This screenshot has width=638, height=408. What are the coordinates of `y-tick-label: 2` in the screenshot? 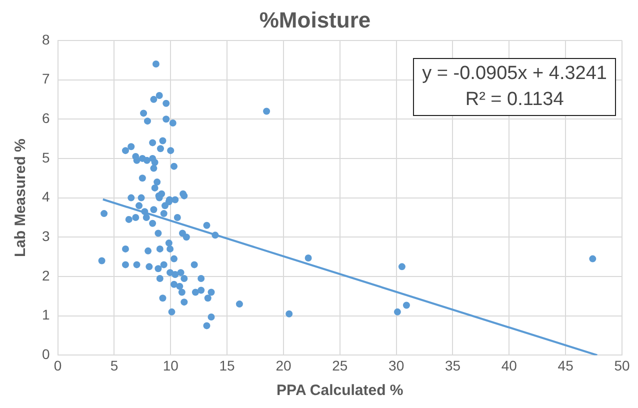 It's located at (46, 275).